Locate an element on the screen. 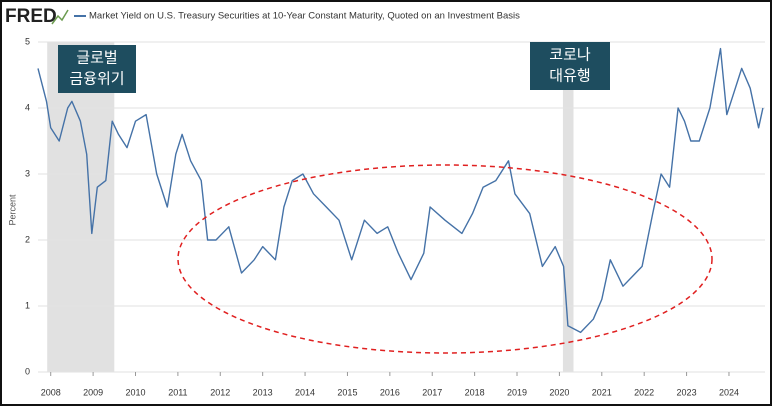 The image size is (773, 407). annotation-text: 대유행 is located at coordinates (569, 76).